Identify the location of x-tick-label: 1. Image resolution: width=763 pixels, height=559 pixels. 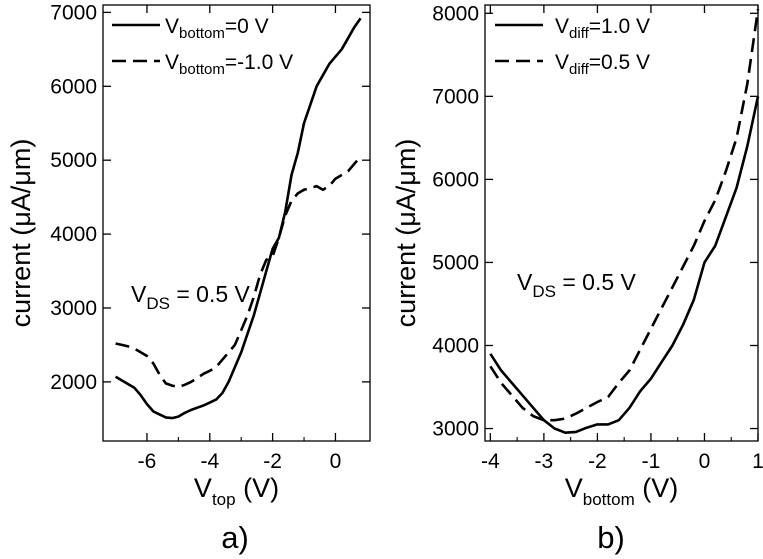
(757, 461).